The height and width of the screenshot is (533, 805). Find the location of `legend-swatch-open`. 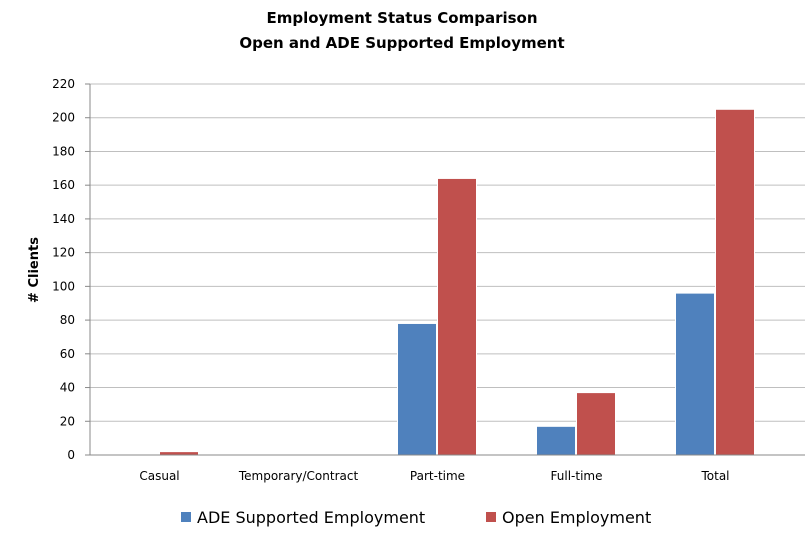

legend-swatch-open is located at coordinates (491, 517).